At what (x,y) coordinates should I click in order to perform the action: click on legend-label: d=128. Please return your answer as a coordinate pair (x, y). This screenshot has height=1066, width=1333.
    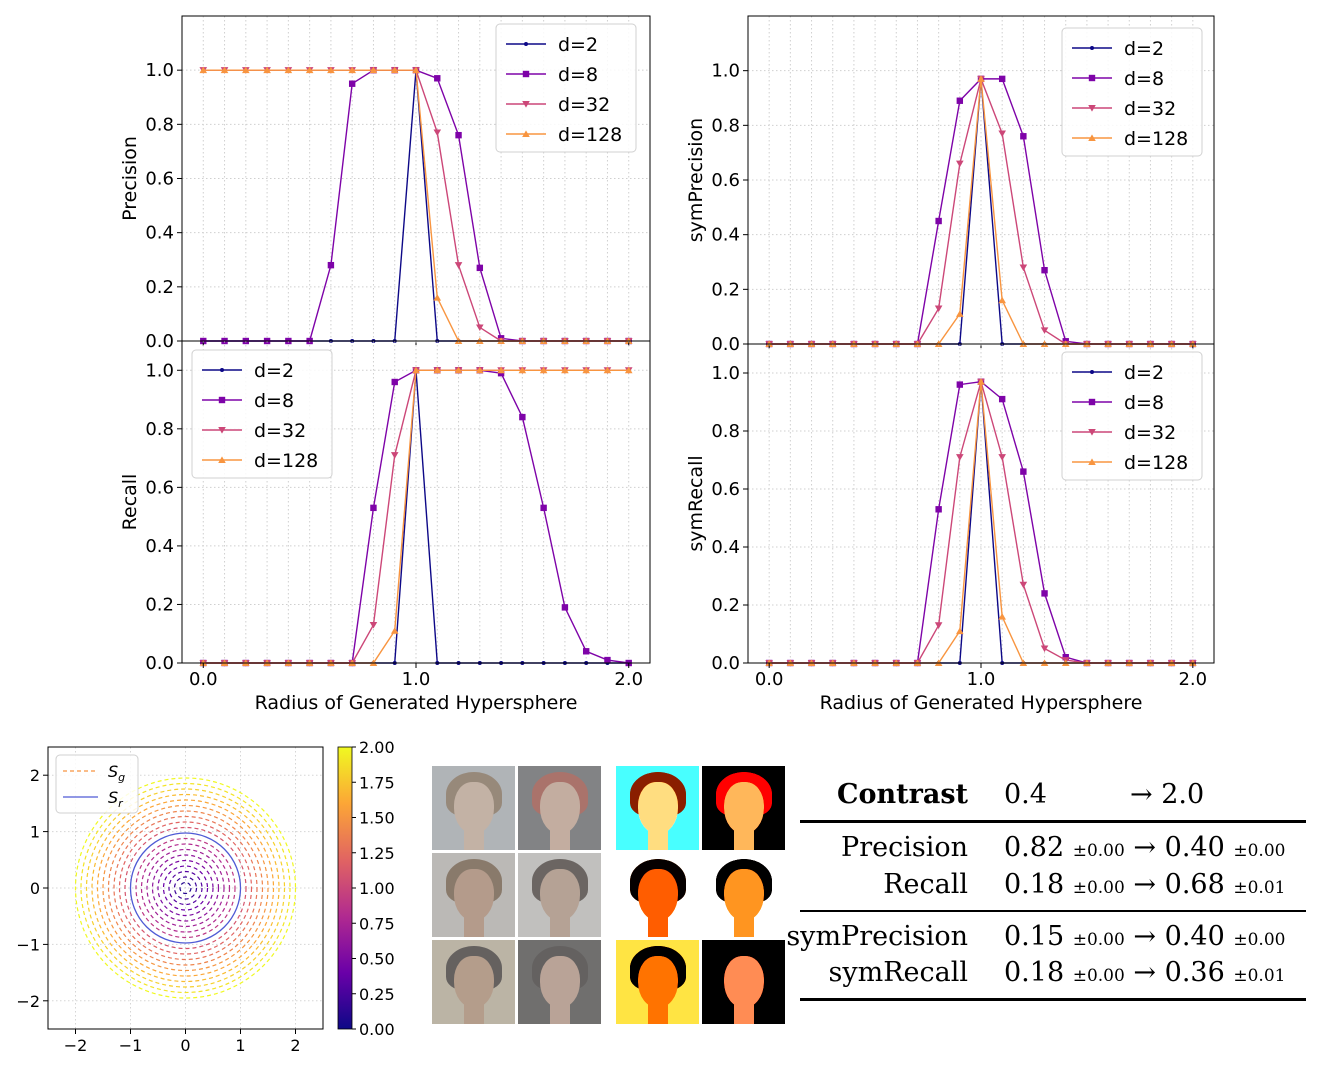
    Looking at the image, I should click on (1156, 139).